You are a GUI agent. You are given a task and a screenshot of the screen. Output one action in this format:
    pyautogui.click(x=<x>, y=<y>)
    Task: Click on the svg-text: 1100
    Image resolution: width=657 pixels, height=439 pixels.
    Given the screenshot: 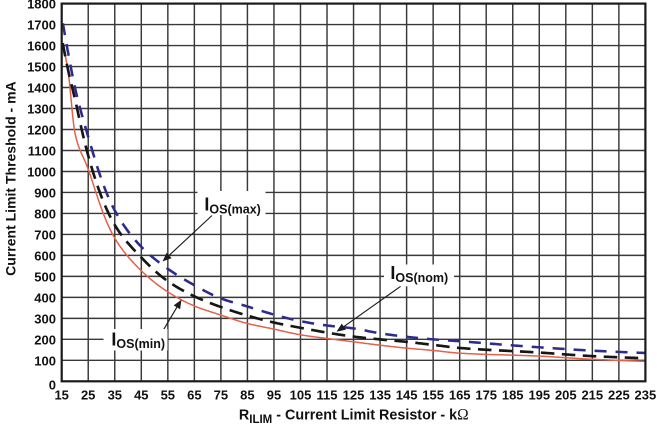 What is the action you would take?
    pyautogui.click(x=42, y=151)
    